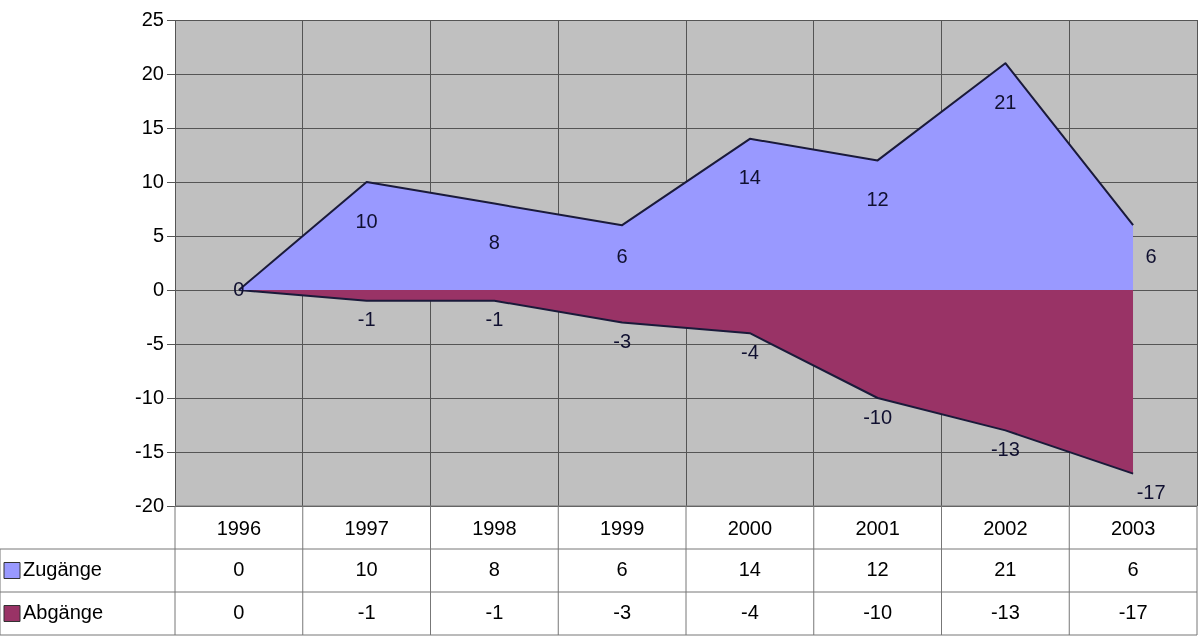 This screenshot has width=1198, height=637. What do you see at coordinates (1005, 612) in the screenshot?
I see `data-label: -13` at bounding box center [1005, 612].